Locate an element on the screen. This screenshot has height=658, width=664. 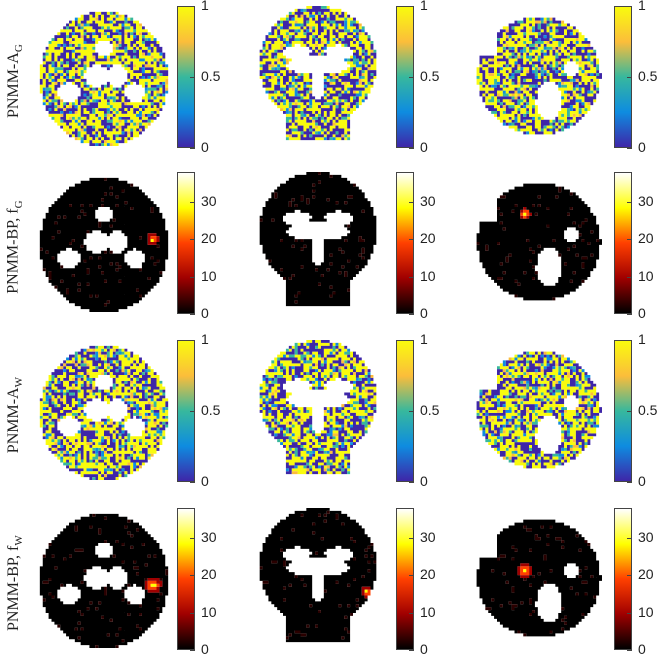
row-label: PNMM-AG is located at coordinates (15, 81).